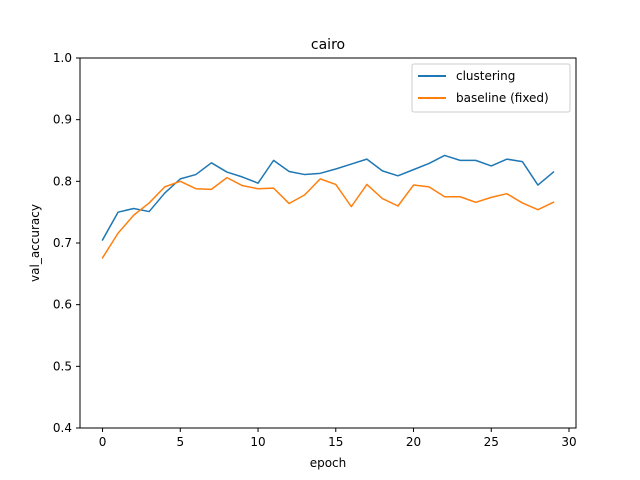 The height and width of the screenshot is (480, 640). Describe the element at coordinates (413, 442) in the screenshot. I see `x-tick-label: 20` at that location.